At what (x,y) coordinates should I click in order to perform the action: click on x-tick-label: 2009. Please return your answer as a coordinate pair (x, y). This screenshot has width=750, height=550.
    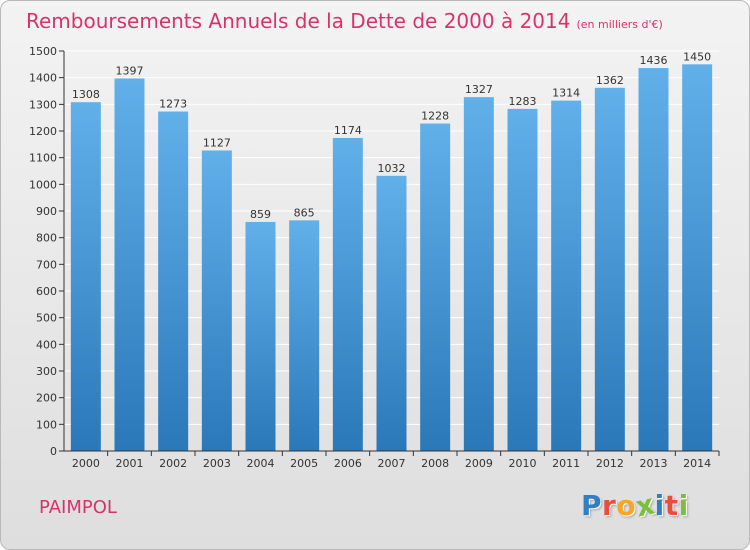
    Looking at the image, I should click on (479, 463).